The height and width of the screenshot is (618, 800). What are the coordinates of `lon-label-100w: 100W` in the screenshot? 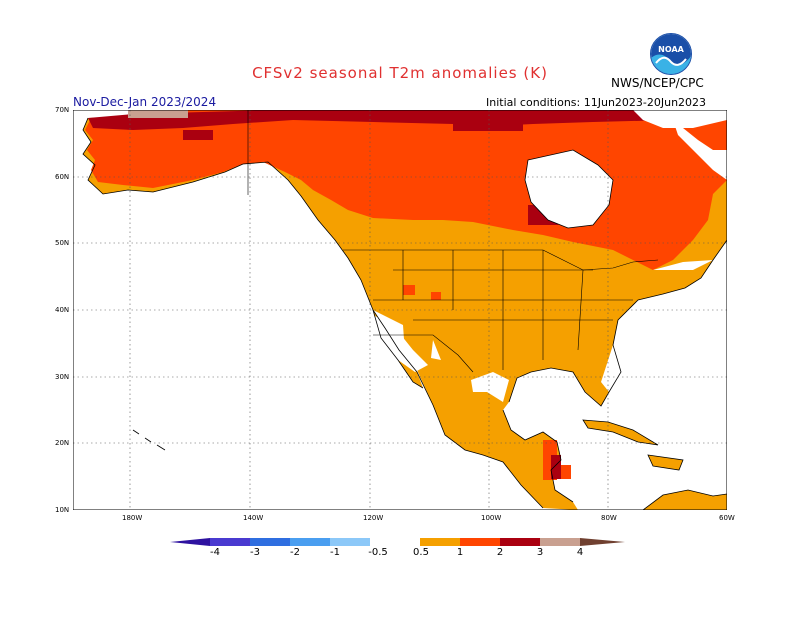 It's located at (491, 518).